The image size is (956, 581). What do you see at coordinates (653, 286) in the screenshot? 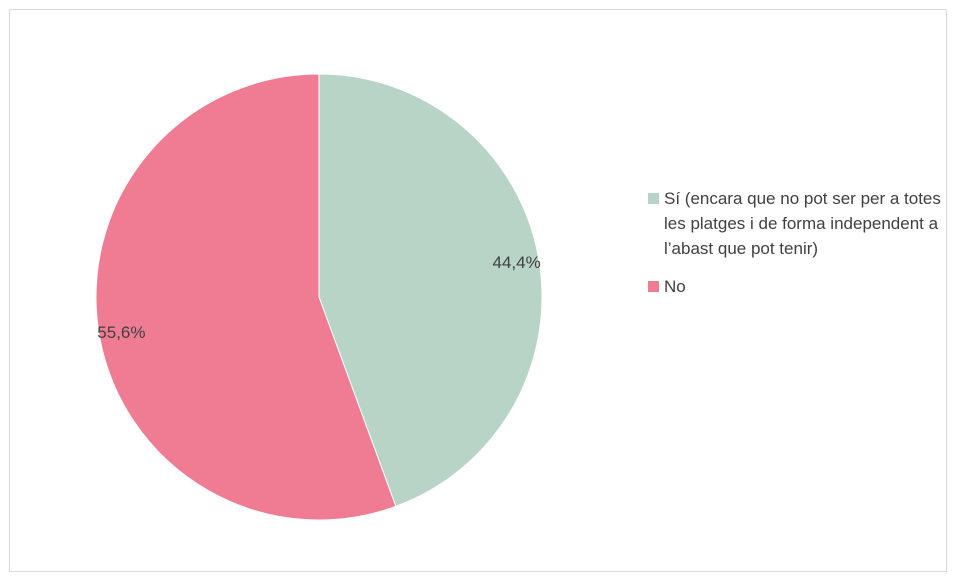
I see `legend-swatch-no` at bounding box center [653, 286].